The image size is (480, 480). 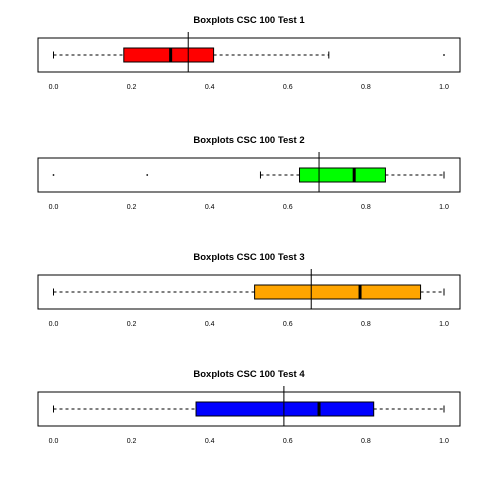 What do you see at coordinates (248, 140) in the screenshot?
I see `panel-title: Boxplots CSC 100 Test 2` at bounding box center [248, 140].